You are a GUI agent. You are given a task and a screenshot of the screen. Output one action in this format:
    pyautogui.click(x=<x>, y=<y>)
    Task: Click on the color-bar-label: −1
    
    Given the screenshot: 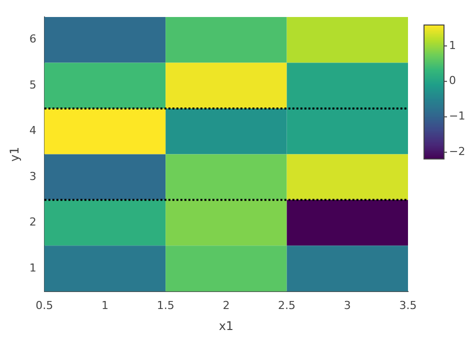 What is the action you would take?
    pyautogui.click(x=457, y=116)
    